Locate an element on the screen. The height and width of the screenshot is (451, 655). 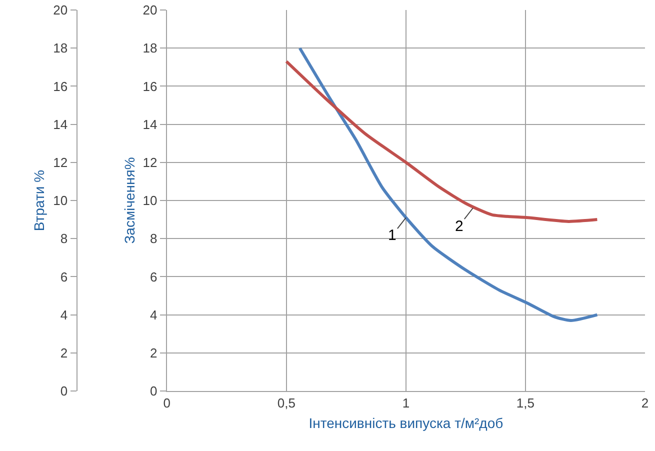
x-tick-label: 0 is located at coordinates (166, 403).